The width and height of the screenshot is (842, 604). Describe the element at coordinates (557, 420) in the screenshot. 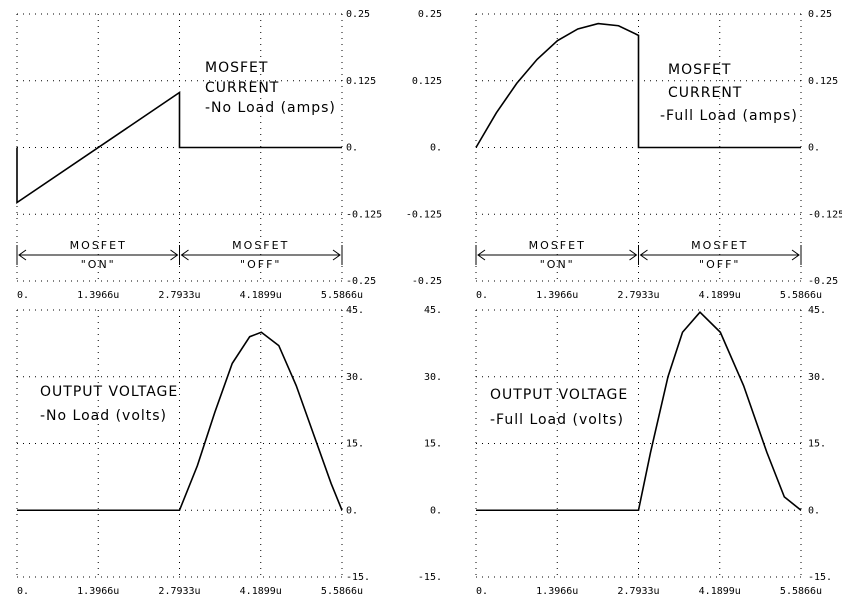

I see `annotation: -Full Load (volts)` at that location.